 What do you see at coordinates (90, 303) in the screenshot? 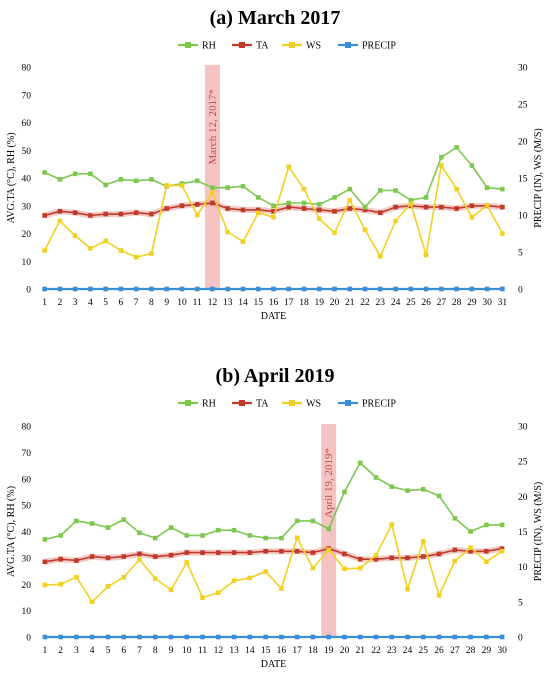
I see `x-tick-label: 4` at bounding box center [90, 303].